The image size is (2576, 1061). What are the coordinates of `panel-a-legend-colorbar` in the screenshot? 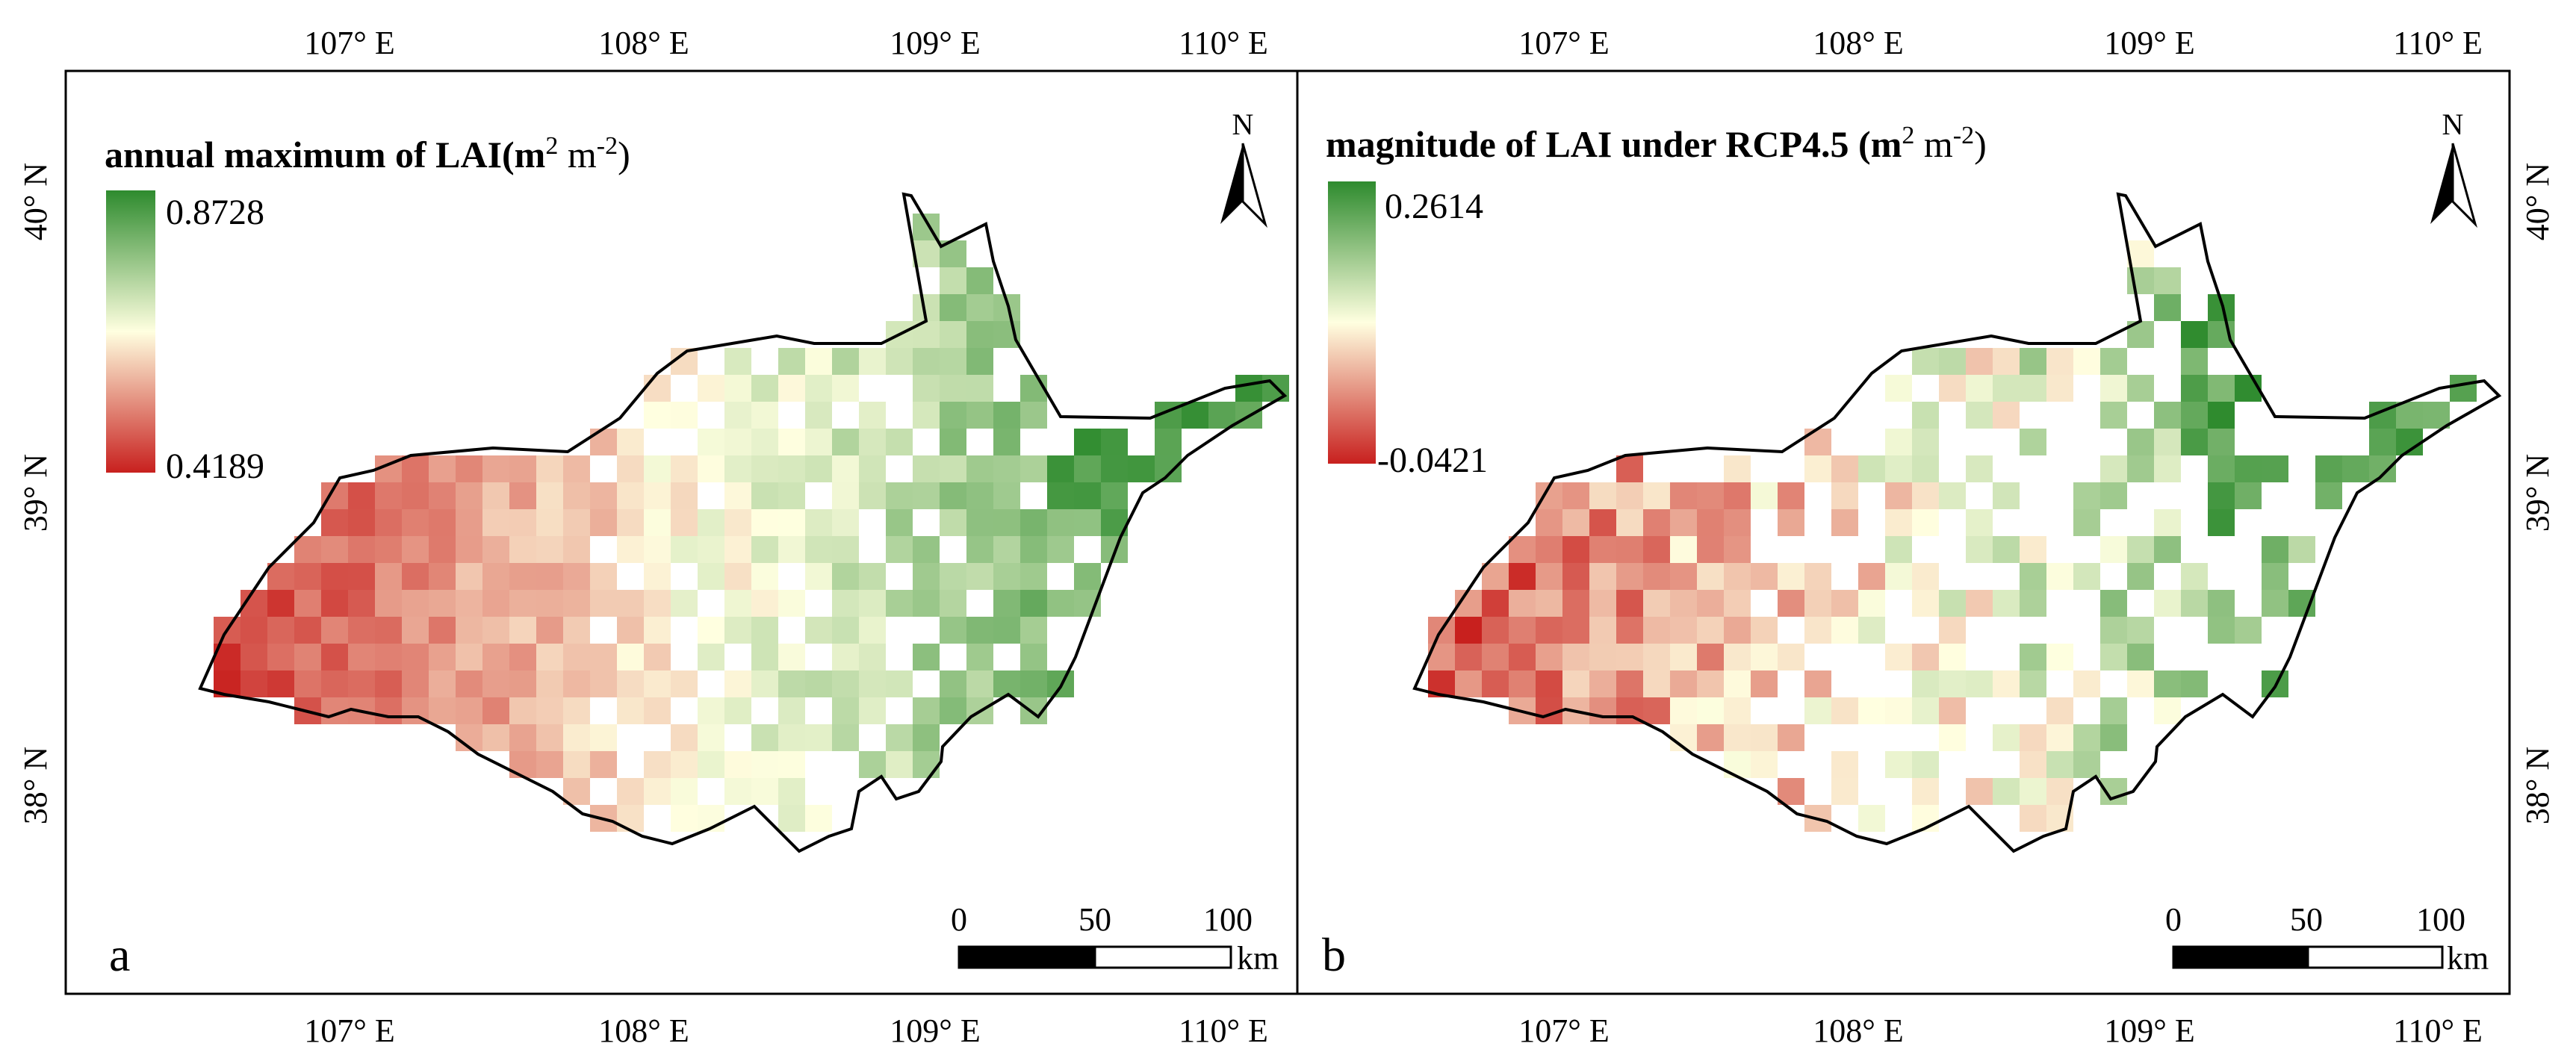 It's located at (130, 331).